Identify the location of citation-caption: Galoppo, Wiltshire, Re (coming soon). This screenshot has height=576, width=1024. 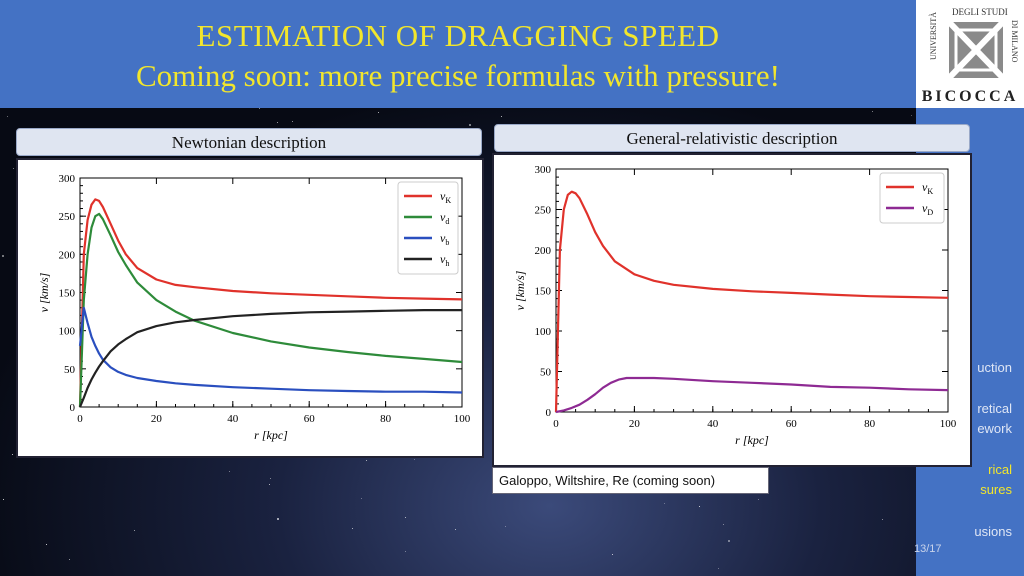
(630, 480).